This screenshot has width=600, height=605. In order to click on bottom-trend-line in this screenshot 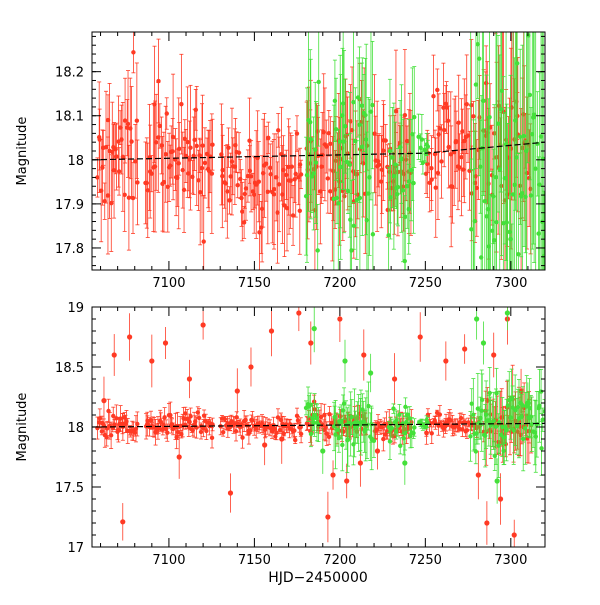, I will do `click(318, 425)`.